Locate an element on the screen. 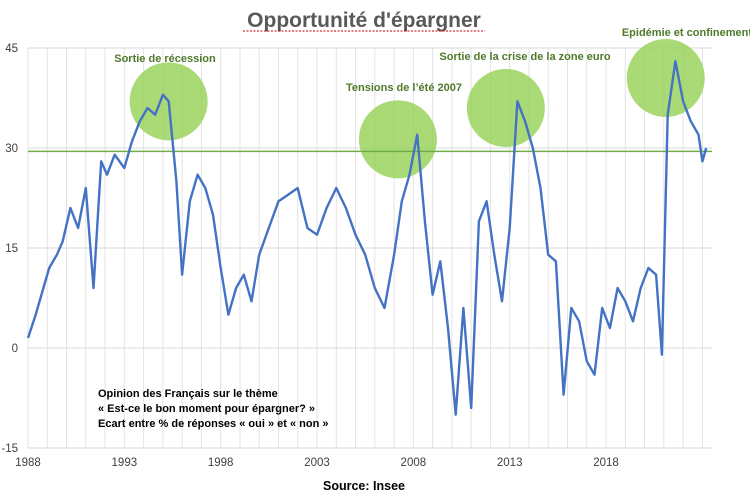 Image resolution: width=750 pixels, height=497 pixels. annotation-crise-zone-euro: Sortie de la crise de la zone euro is located at coordinates (524, 57).